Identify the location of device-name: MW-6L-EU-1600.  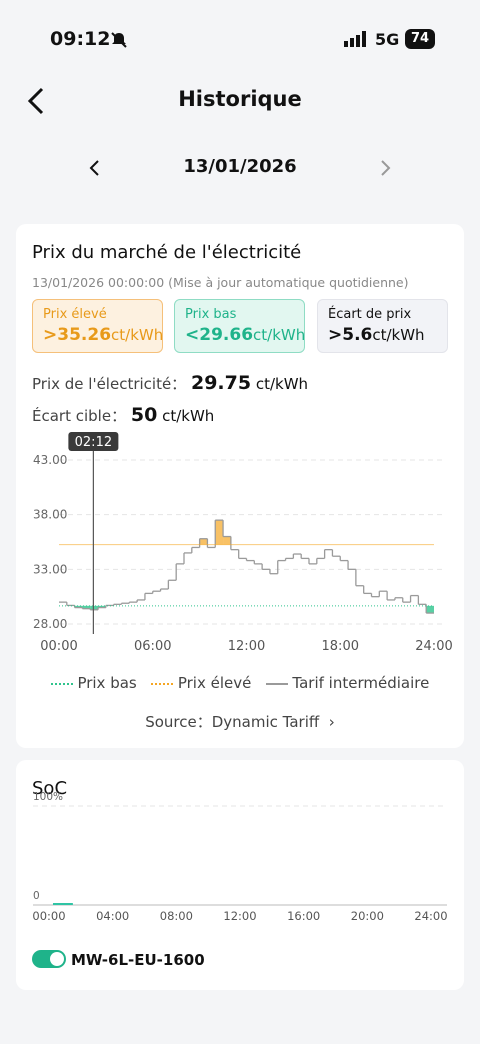
(138, 960).